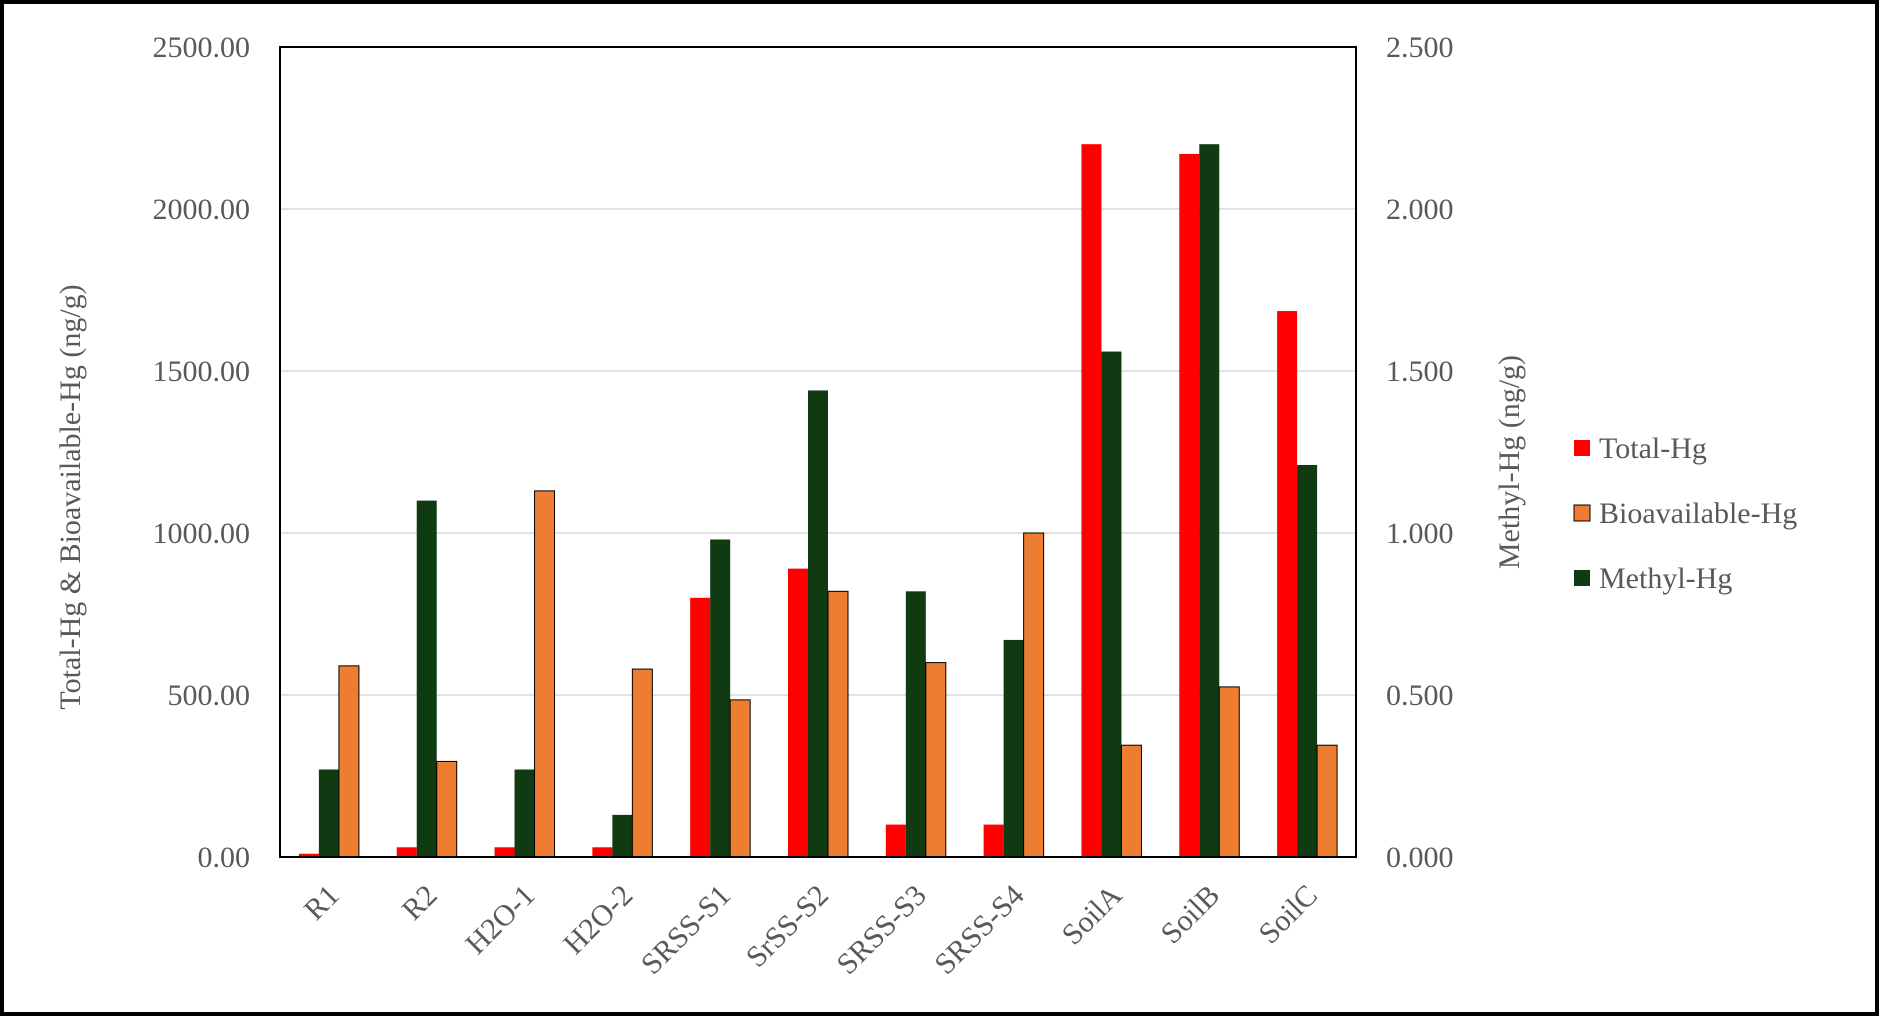 The image size is (1879, 1020). What do you see at coordinates (1209, 500) in the screenshot?
I see `bar-methyl-hg-soilb` at bounding box center [1209, 500].